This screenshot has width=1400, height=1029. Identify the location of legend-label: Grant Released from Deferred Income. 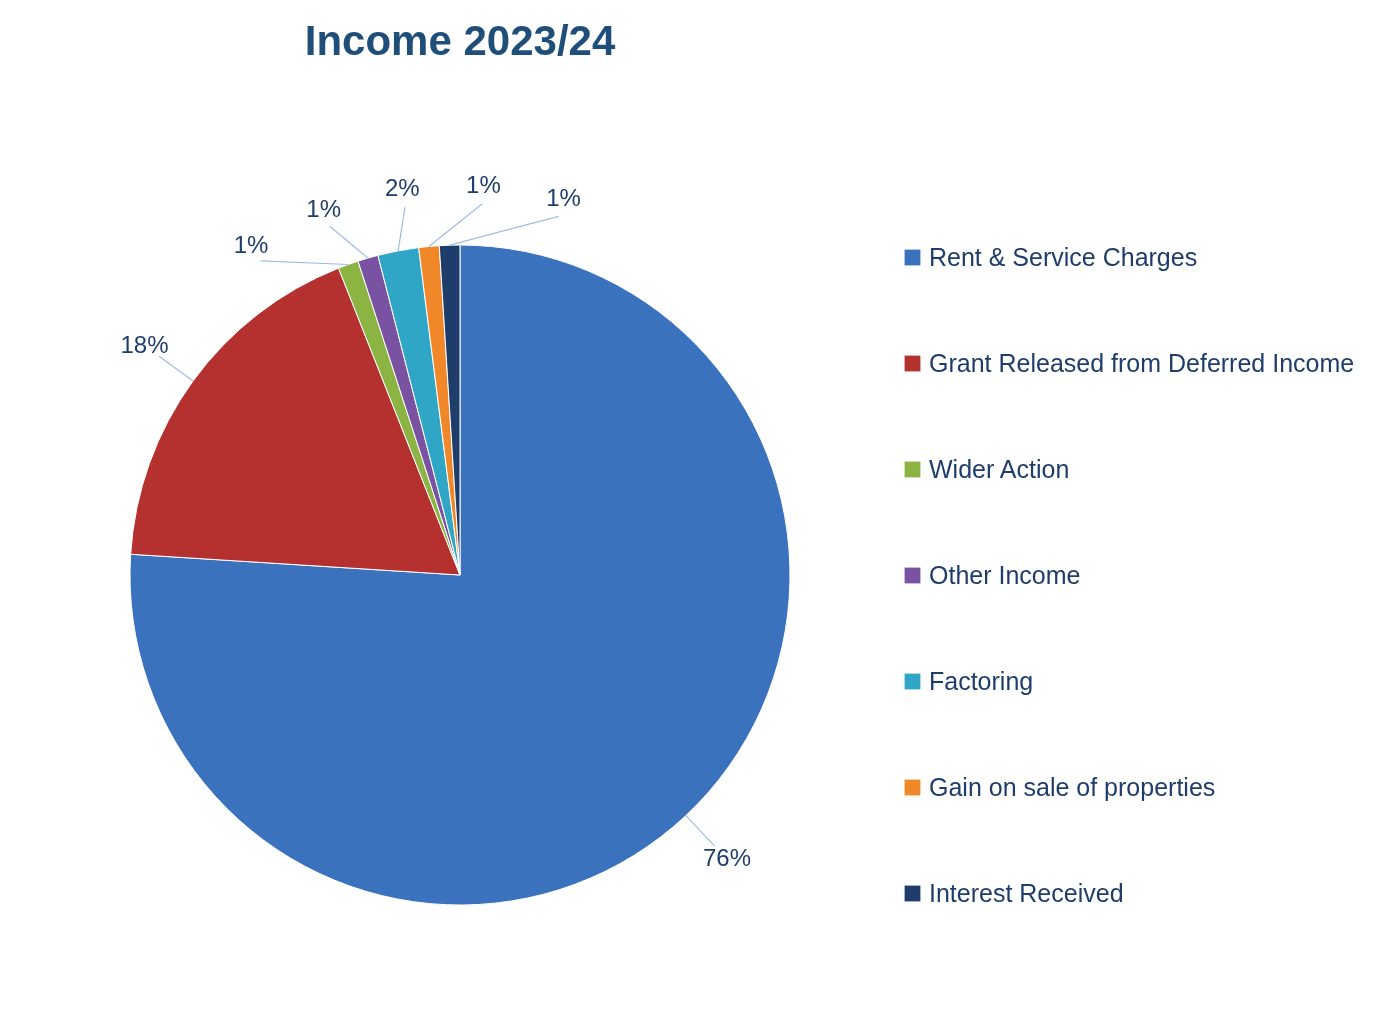
(1142, 362).